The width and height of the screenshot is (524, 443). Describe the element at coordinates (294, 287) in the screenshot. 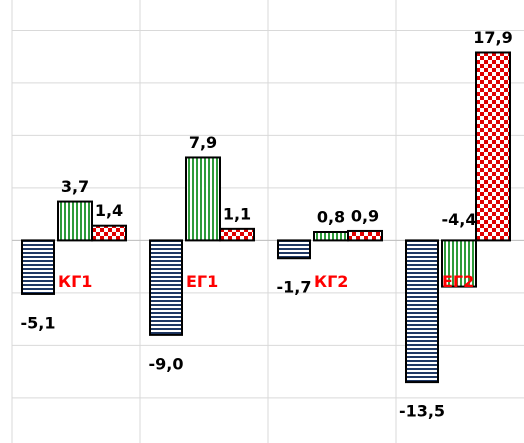

I see `data-label: -1,7` at that location.